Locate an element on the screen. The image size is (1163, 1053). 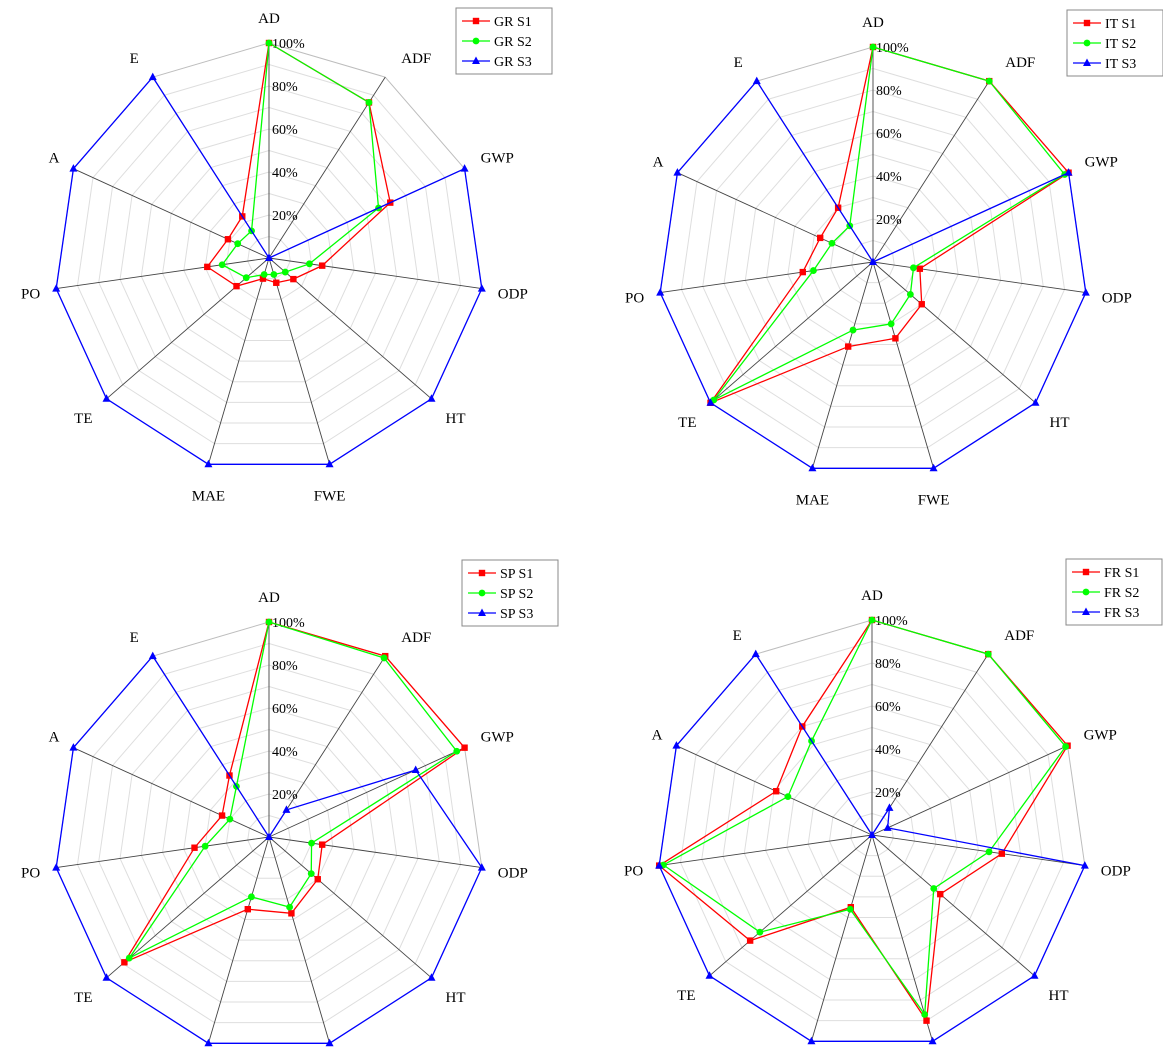
tick-label: 20% is located at coordinates (888, 793).